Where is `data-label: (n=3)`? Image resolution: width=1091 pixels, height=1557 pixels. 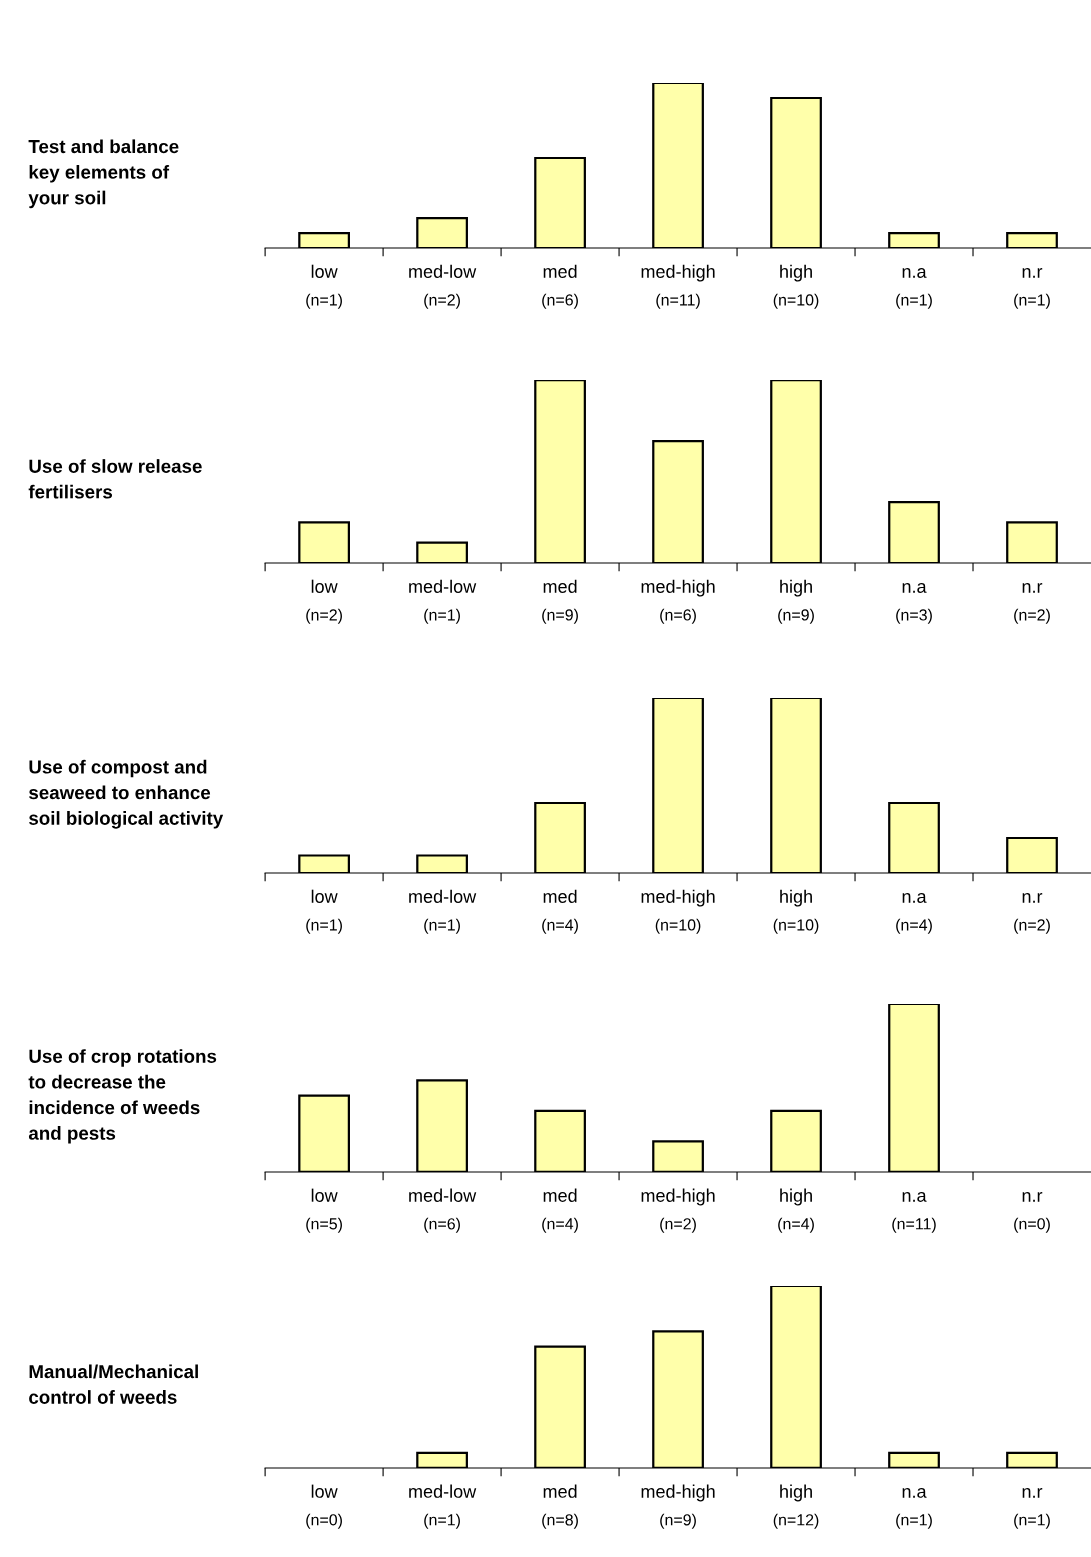 data-label: (n=3) is located at coordinates (914, 616).